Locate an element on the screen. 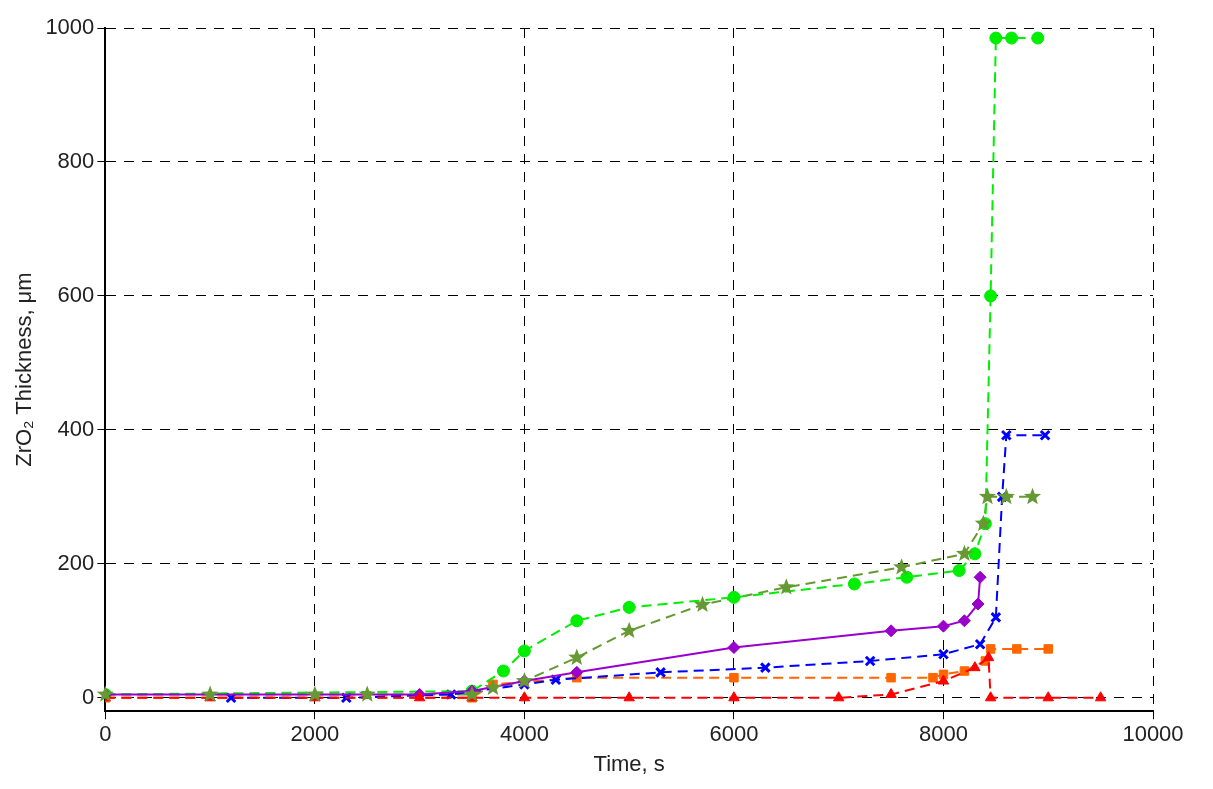 This screenshot has width=1213, height=789. x-tick-label: 6000 is located at coordinates (734, 734).